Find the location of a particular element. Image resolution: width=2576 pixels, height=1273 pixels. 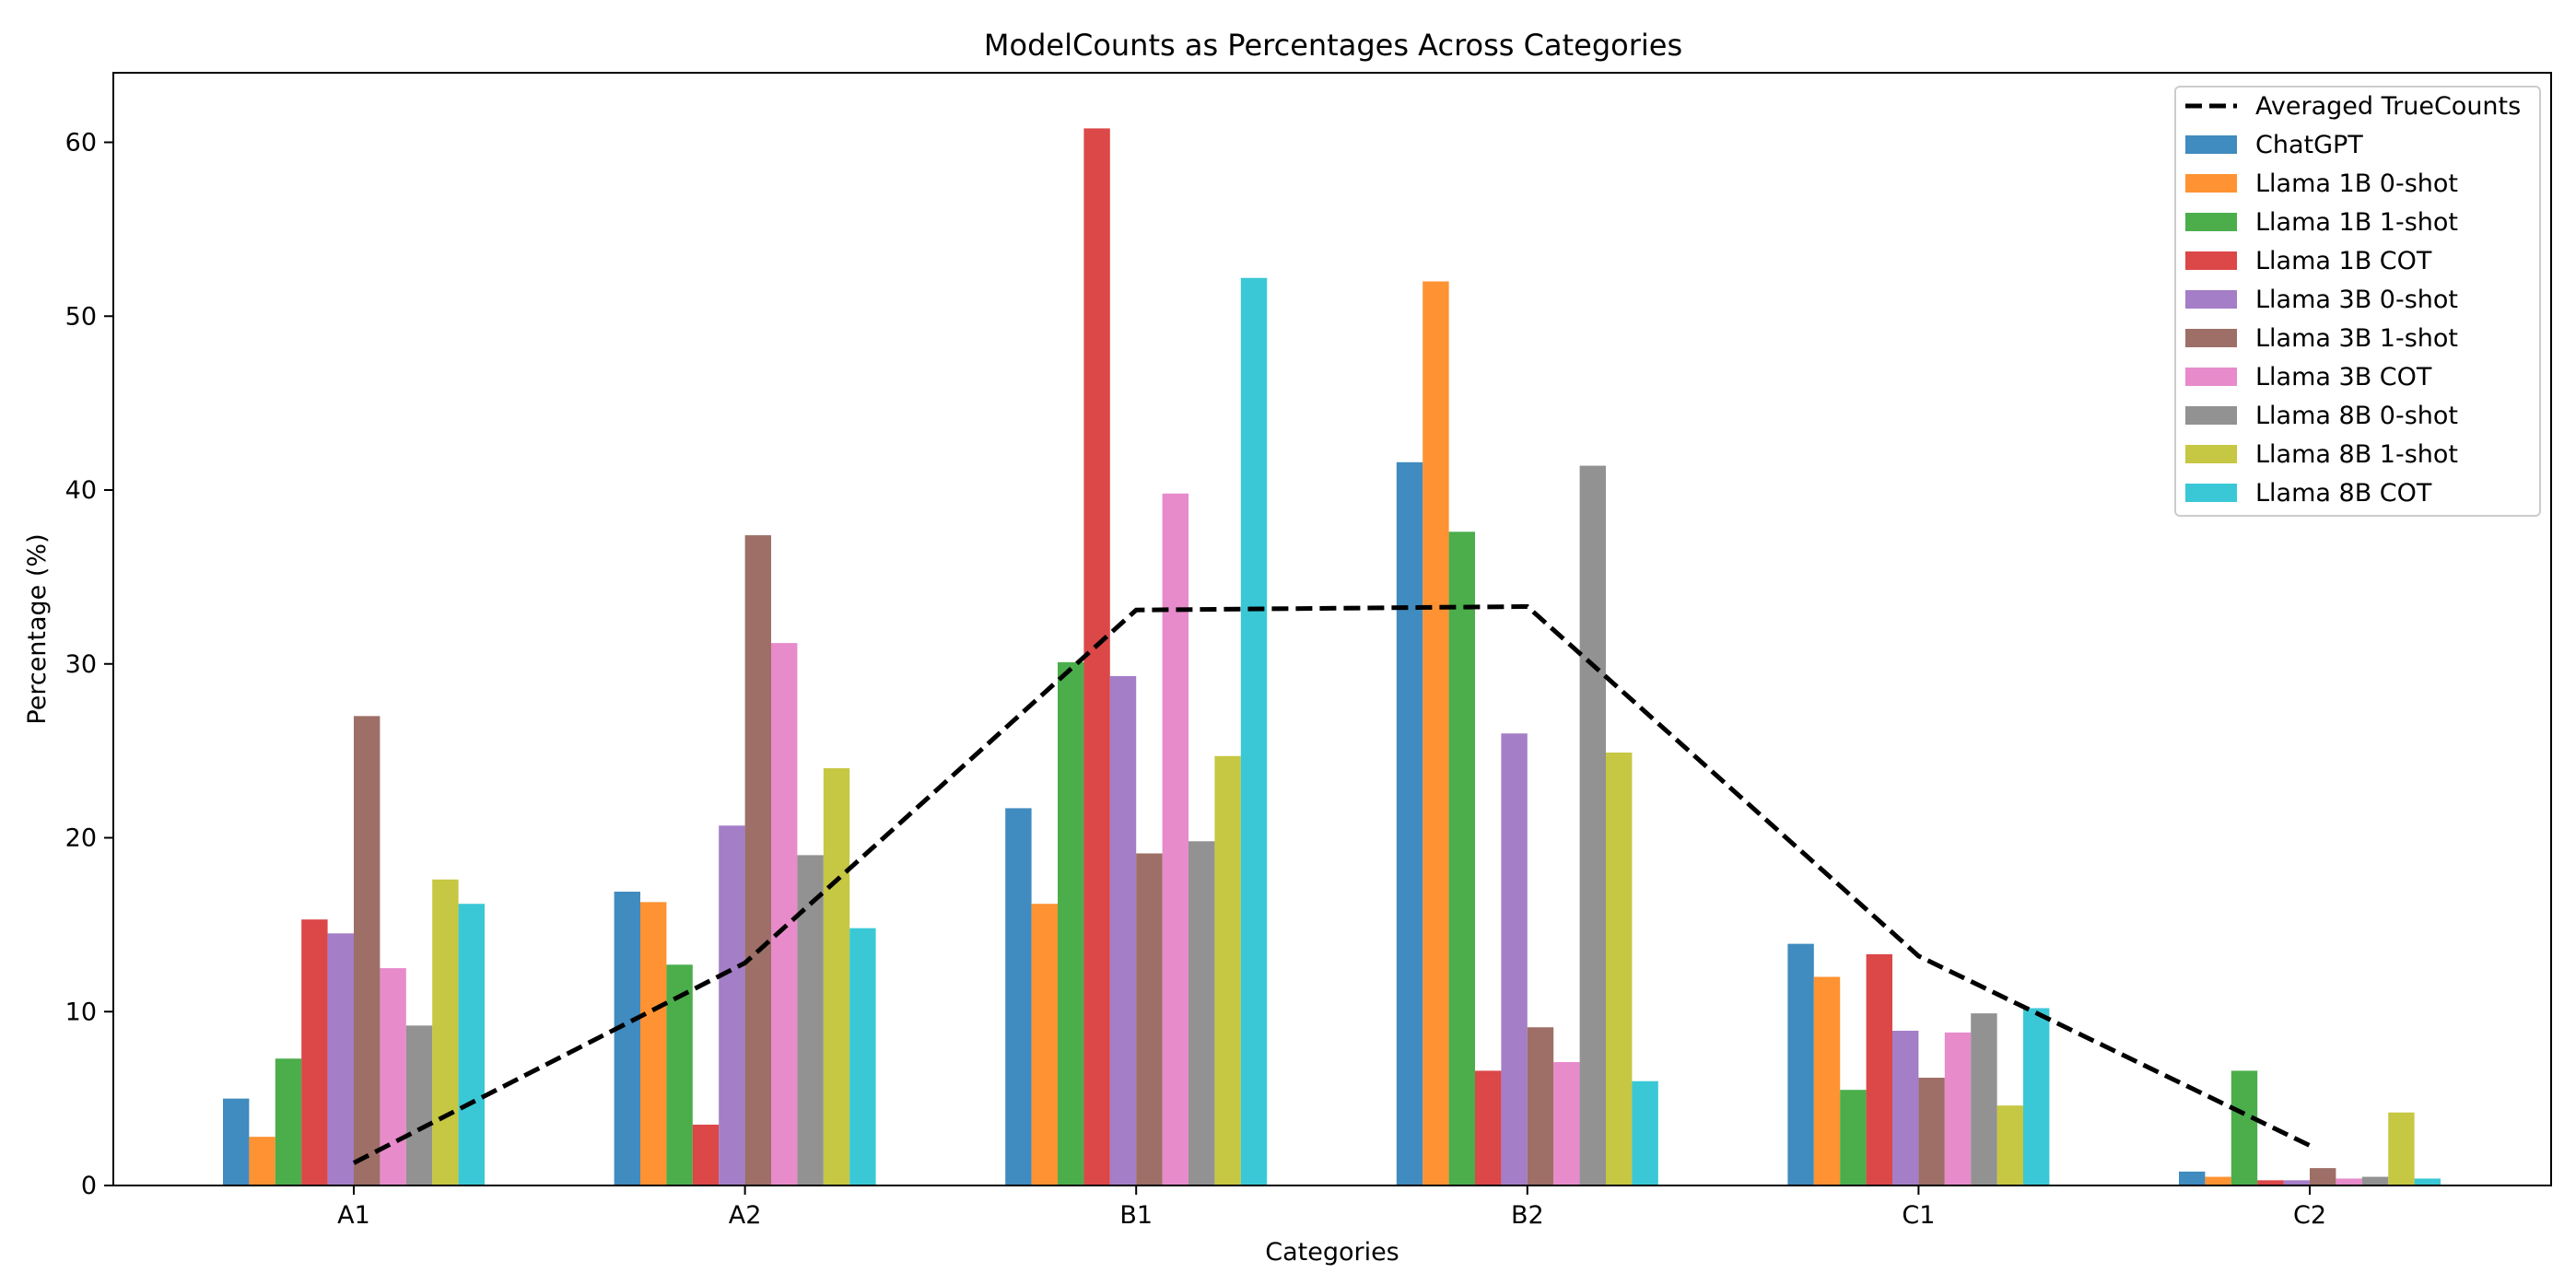

legend-label: Llama 3B COT is located at coordinates (2343, 377).